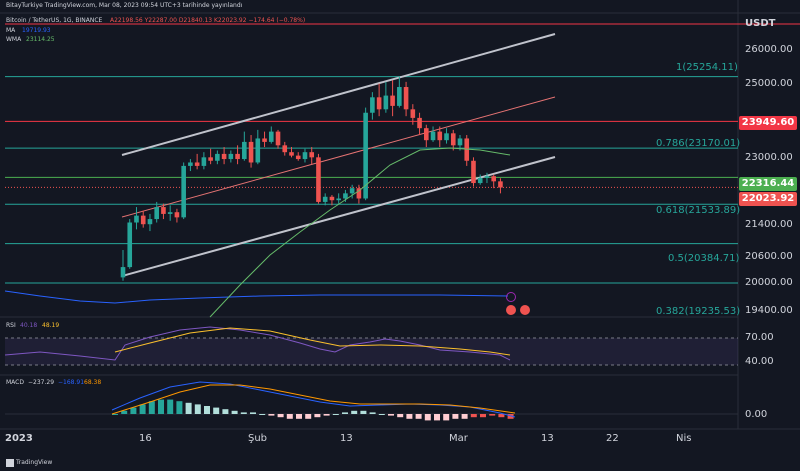 The width and height of the screenshot is (800, 471). What do you see at coordinates (769, 282) in the screenshot?
I see `y-tick: 20000.00` at bounding box center [769, 282].